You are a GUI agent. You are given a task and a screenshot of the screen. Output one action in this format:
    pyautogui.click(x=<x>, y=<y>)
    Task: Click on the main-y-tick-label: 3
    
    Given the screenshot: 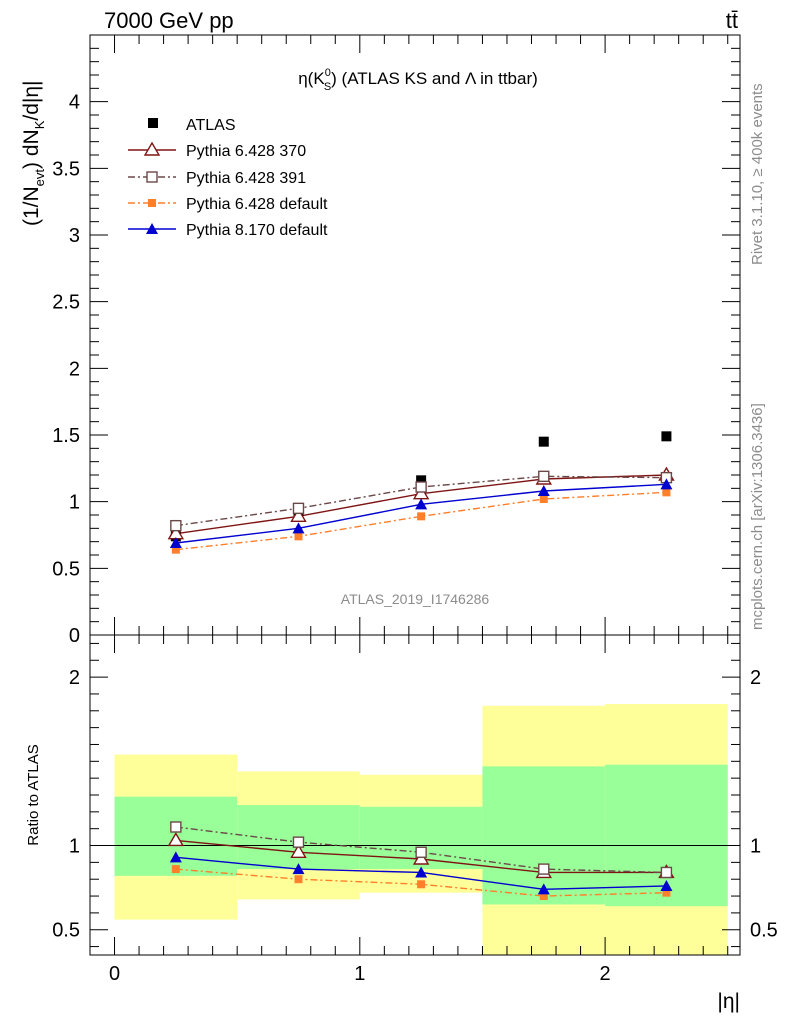 What is the action you would take?
    pyautogui.click(x=74, y=236)
    